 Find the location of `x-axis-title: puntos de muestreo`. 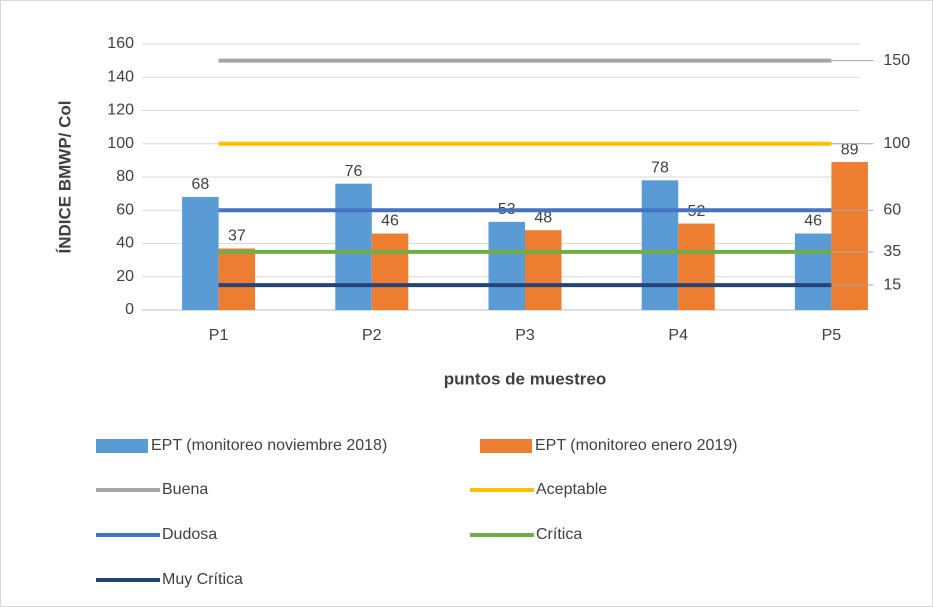

x-axis-title: puntos de muestreo is located at coordinates (525, 378).